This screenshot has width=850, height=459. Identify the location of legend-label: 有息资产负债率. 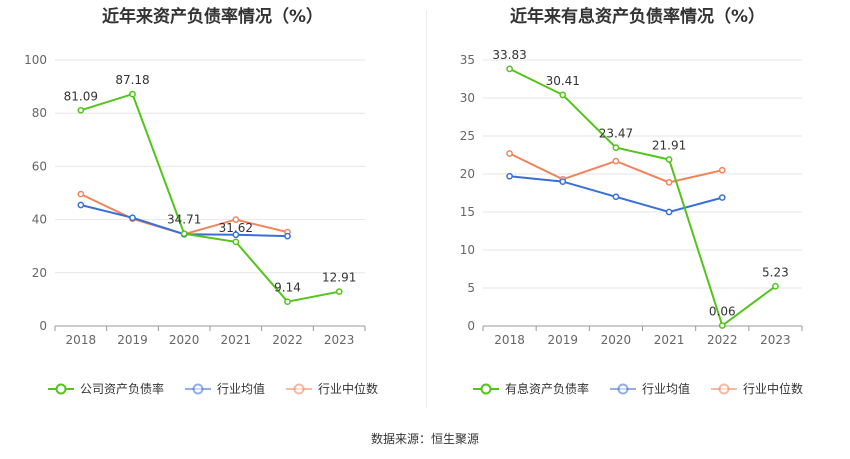
(546, 389).